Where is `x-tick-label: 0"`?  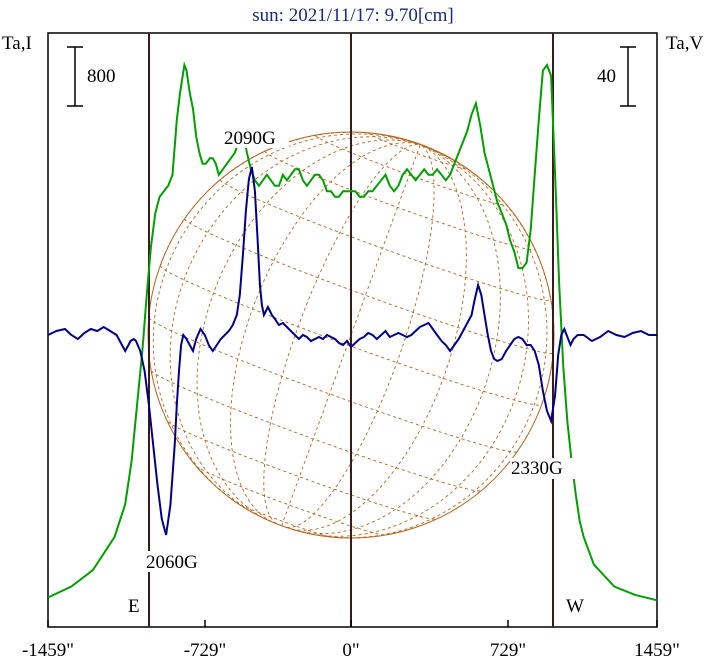
x-tick-label: 0" is located at coordinates (350, 650).